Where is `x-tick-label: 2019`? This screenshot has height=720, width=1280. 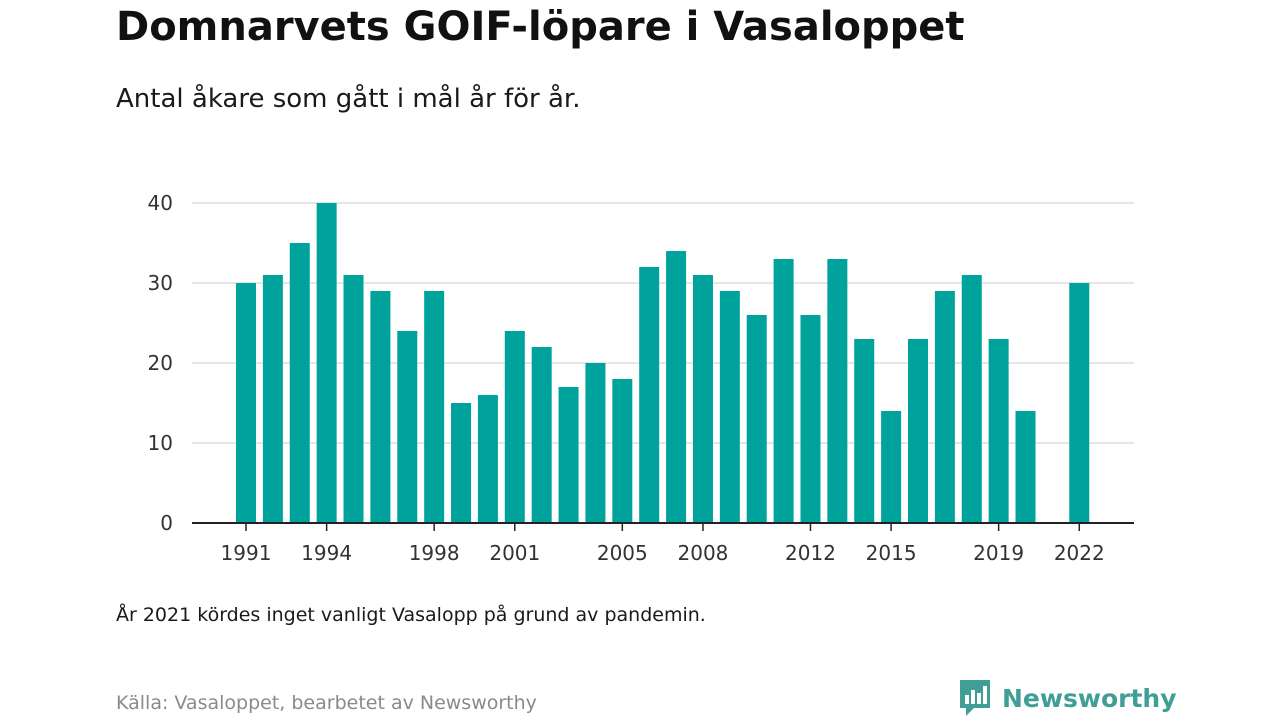 x-tick-label: 2019 is located at coordinates (998, 553).